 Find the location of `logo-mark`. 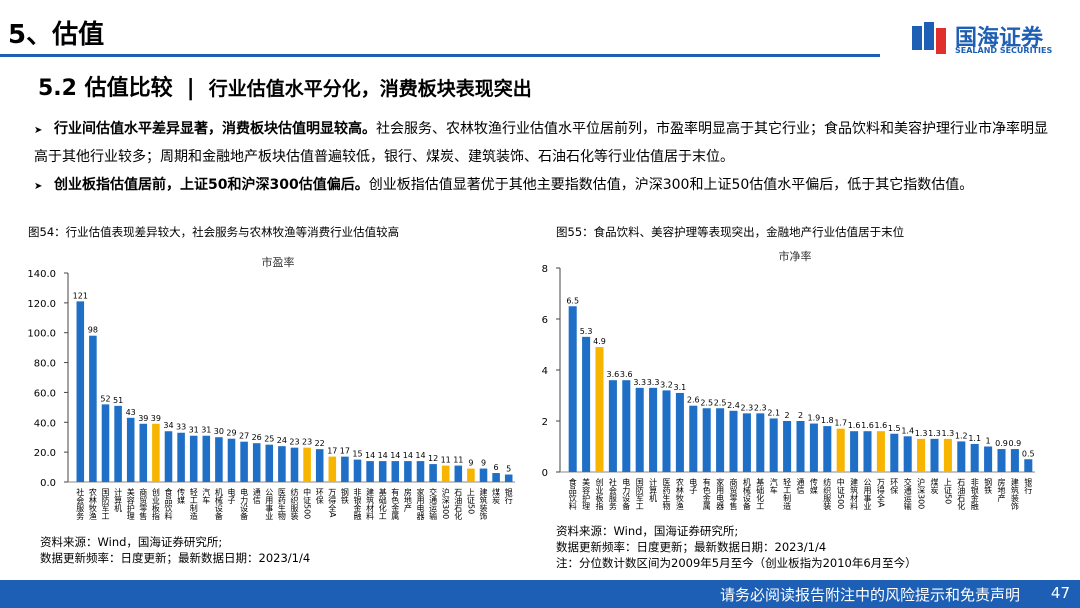

logo-mark is located at coordinates (929, 38).